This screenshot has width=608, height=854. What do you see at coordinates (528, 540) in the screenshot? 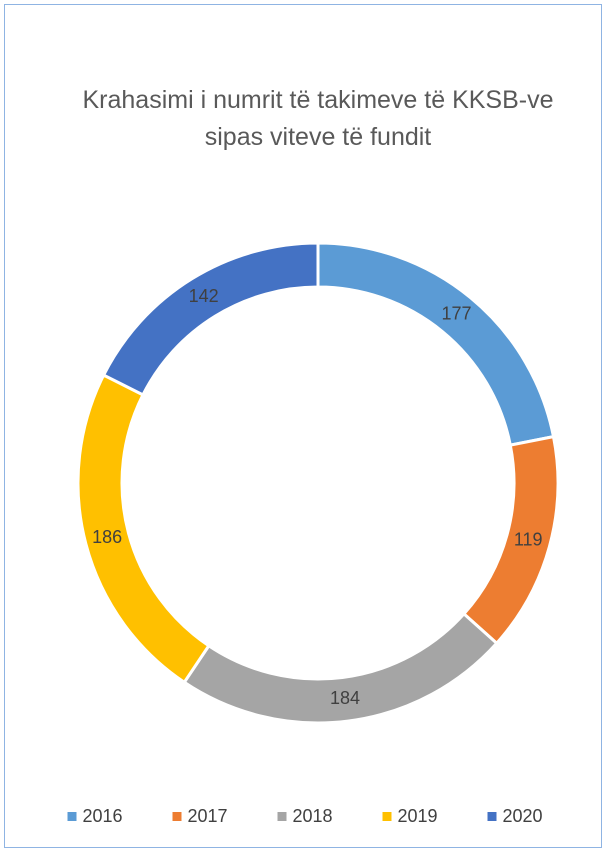
I see `data-label: 119` at bounding box center [528, 540].